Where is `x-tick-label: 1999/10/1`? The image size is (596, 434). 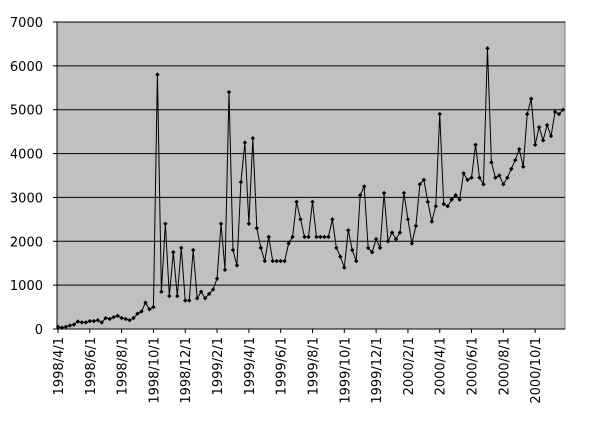 x-tick-label: 1999/10/1 is located at coordinates (345, 370).